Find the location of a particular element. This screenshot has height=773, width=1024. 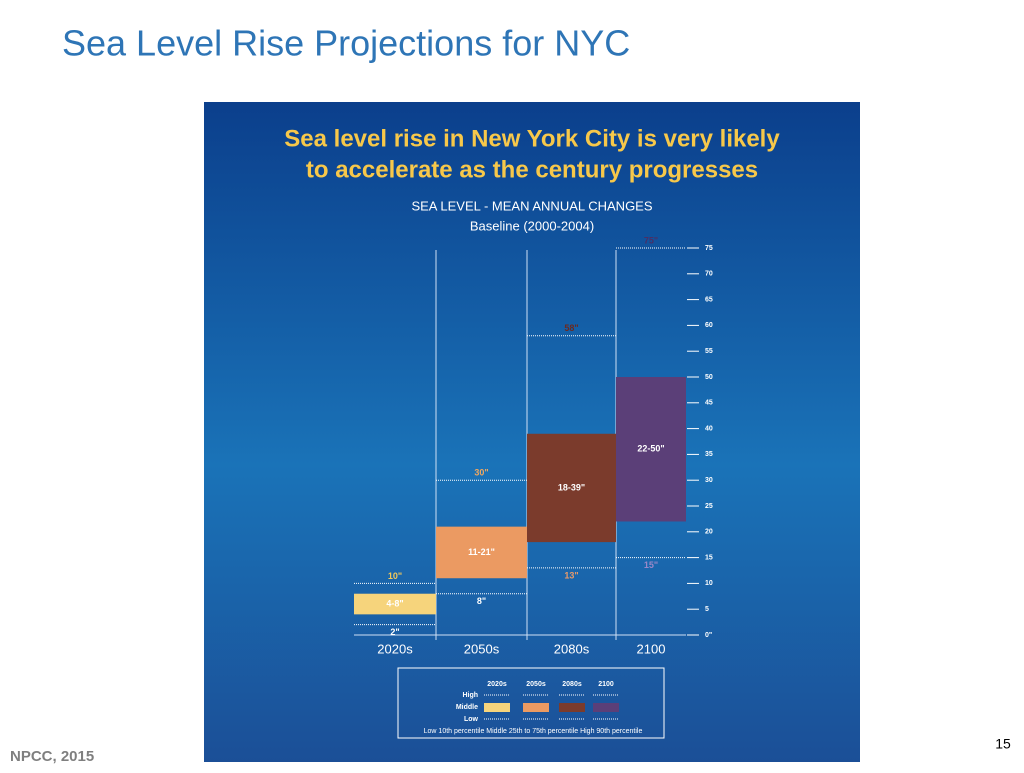

y-tick-label: 15 is located at coordinates (709, 557).